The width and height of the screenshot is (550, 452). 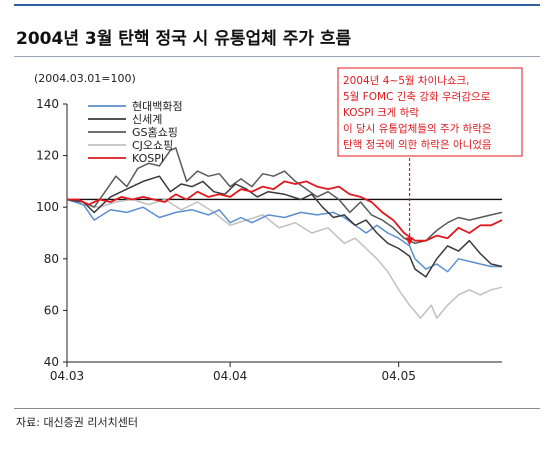 What do you see at coordinates (417, 128) in the screenshot?
I see `annotation-text: 이 당시 유통업체들의 주가 하락은` at bounding box center [417, 128].